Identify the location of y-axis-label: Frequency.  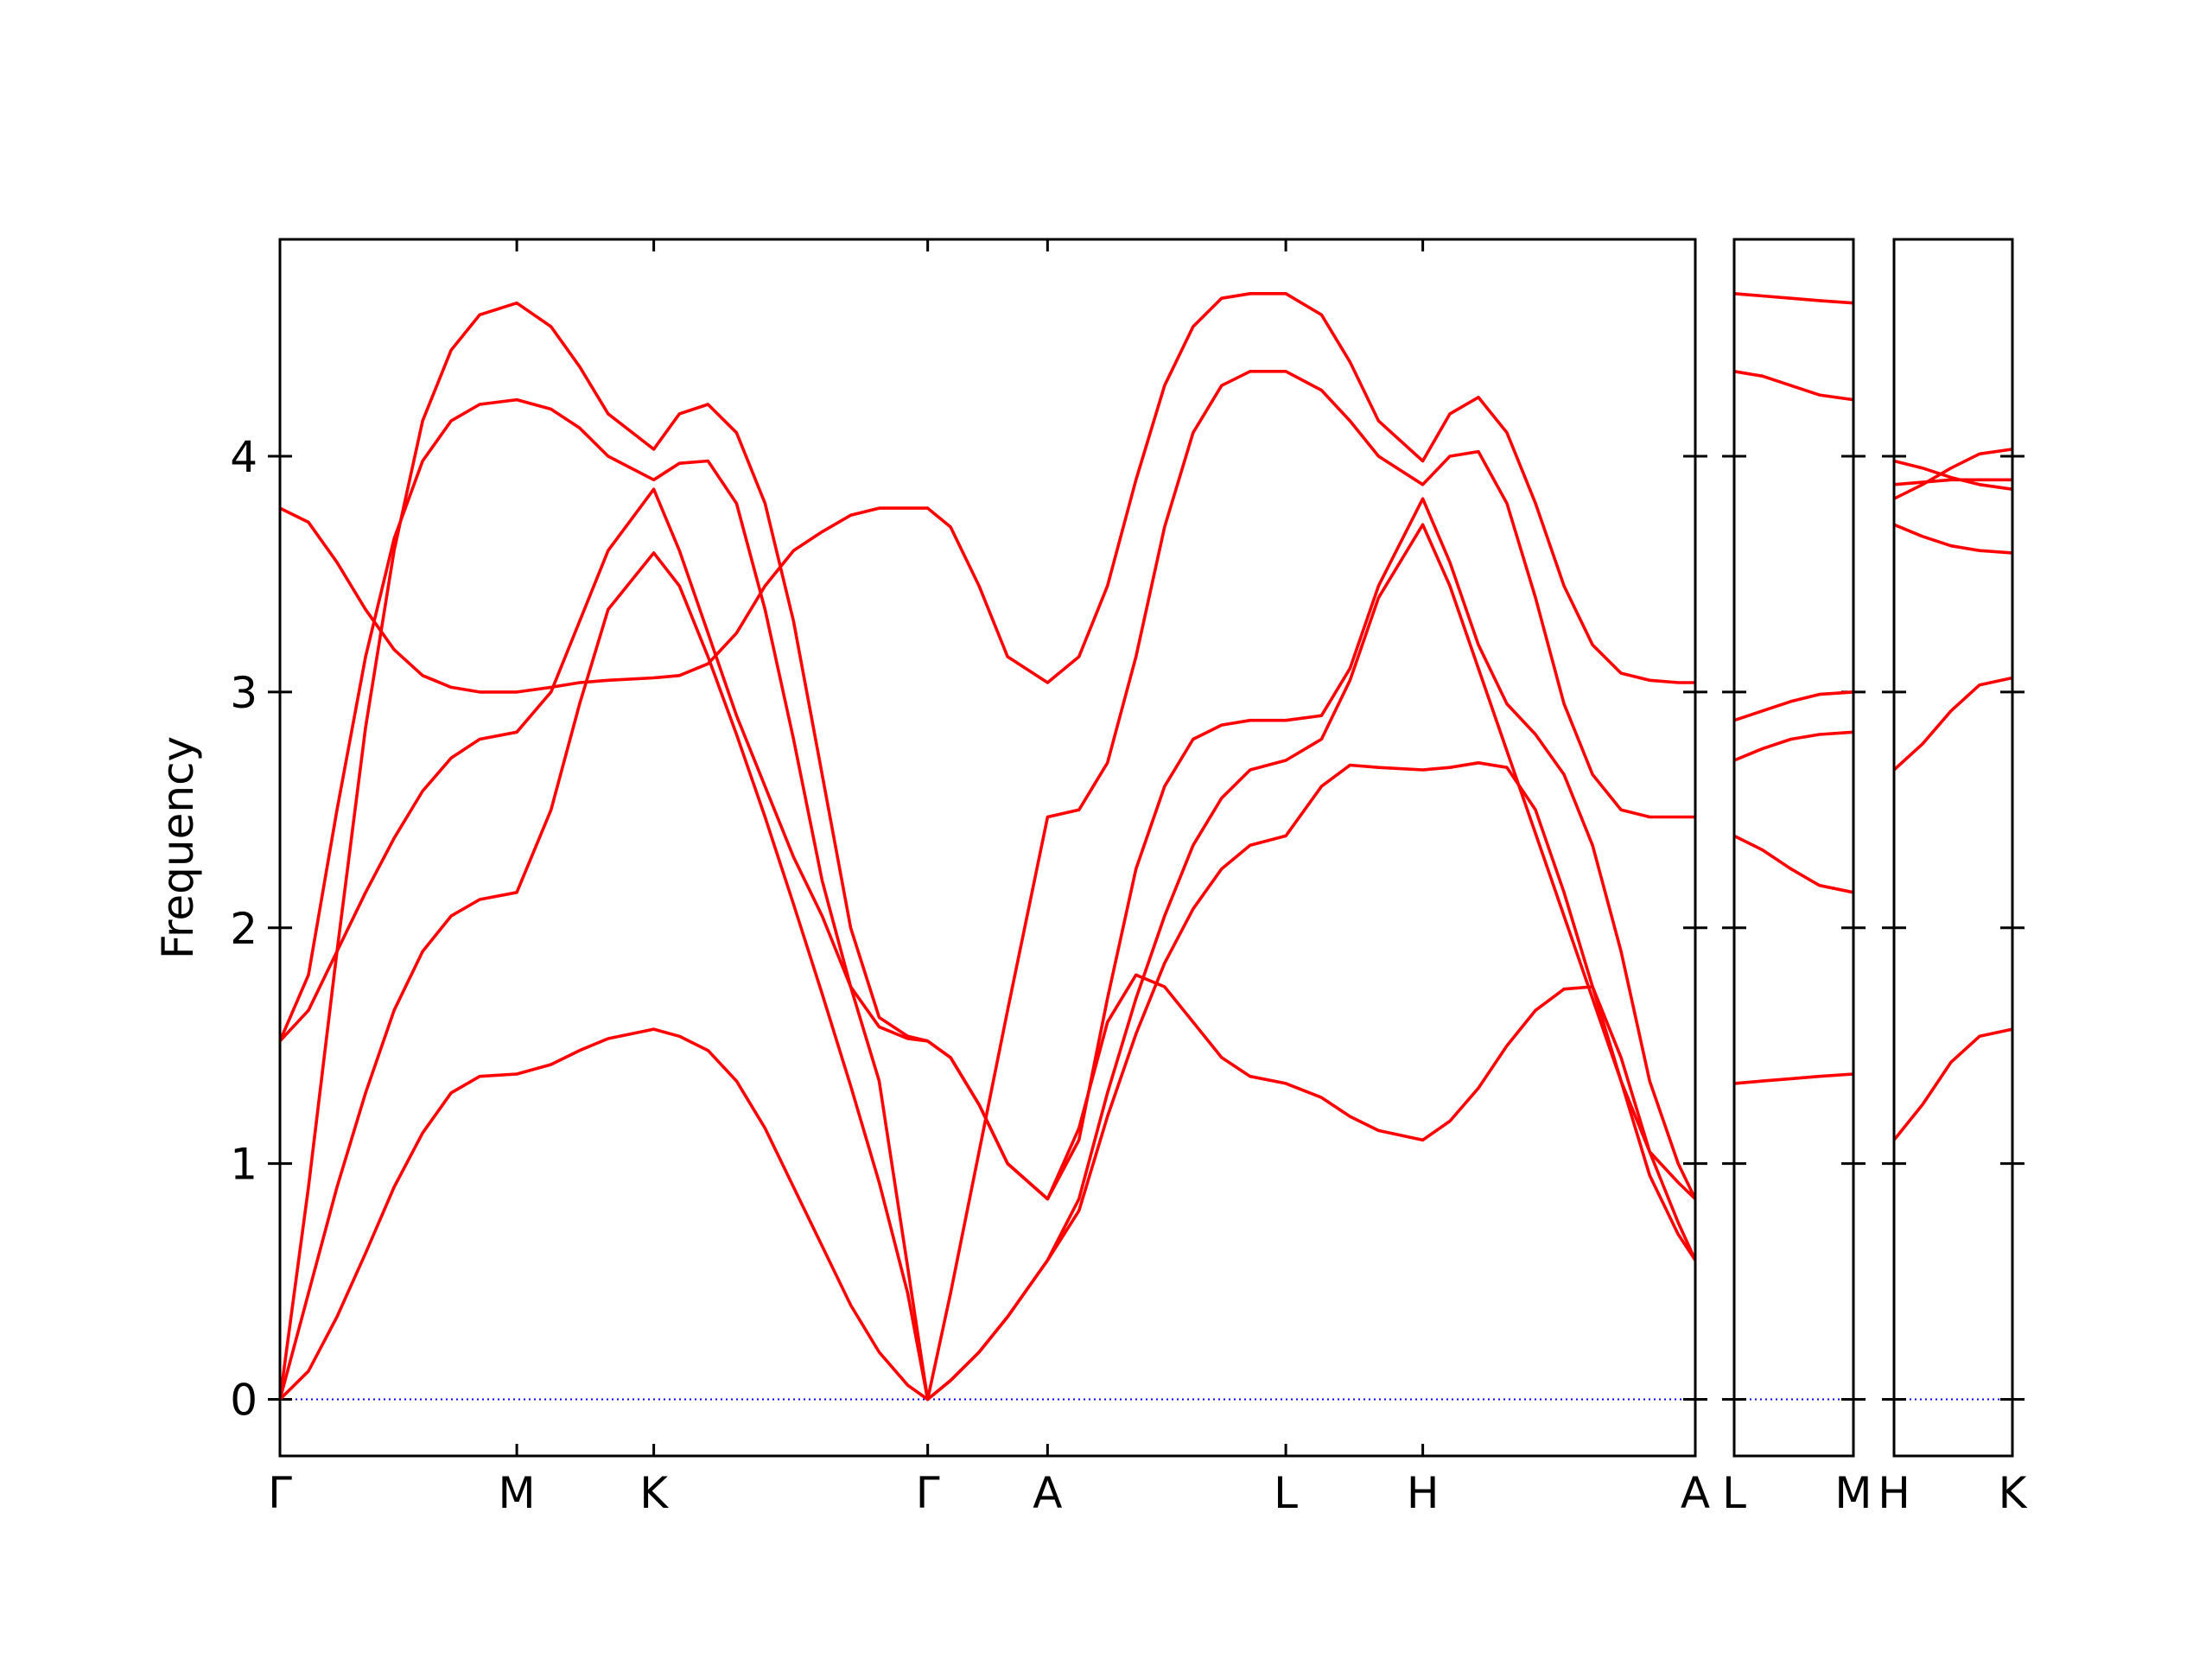
(178, 847).